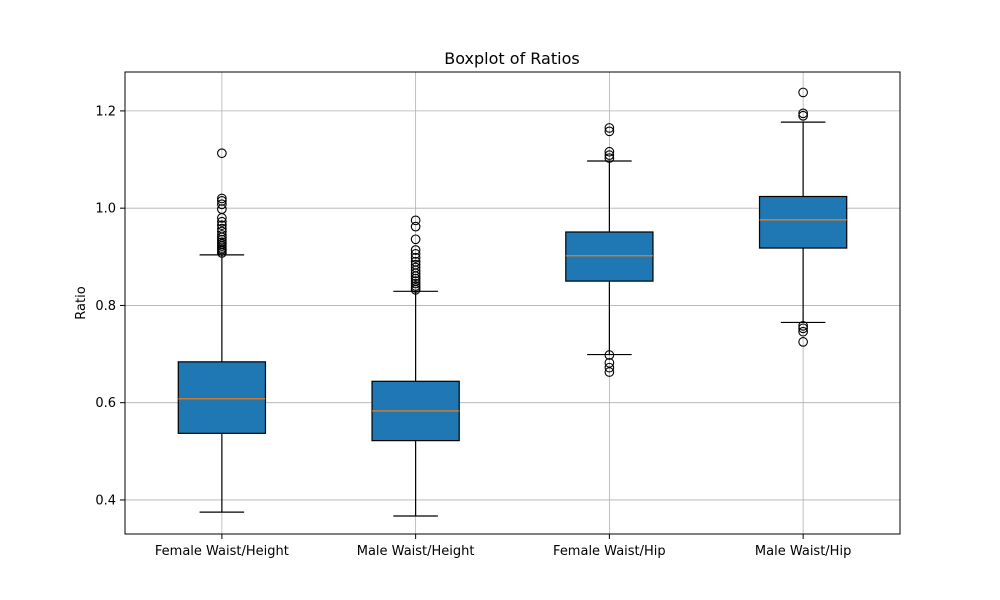 The height and width of the screenshot is (600, 1000). I want to click on y-tick-label: 1.2, so click(105, 111).